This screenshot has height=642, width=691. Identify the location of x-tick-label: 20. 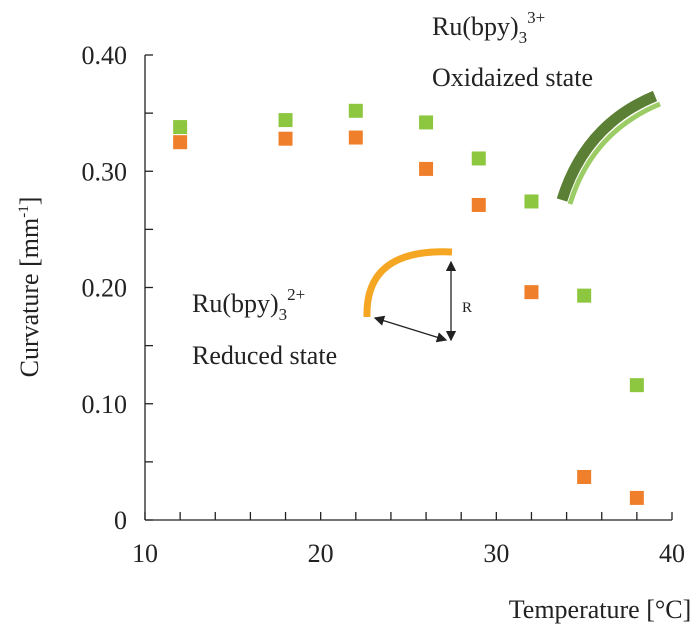
(321, 553).